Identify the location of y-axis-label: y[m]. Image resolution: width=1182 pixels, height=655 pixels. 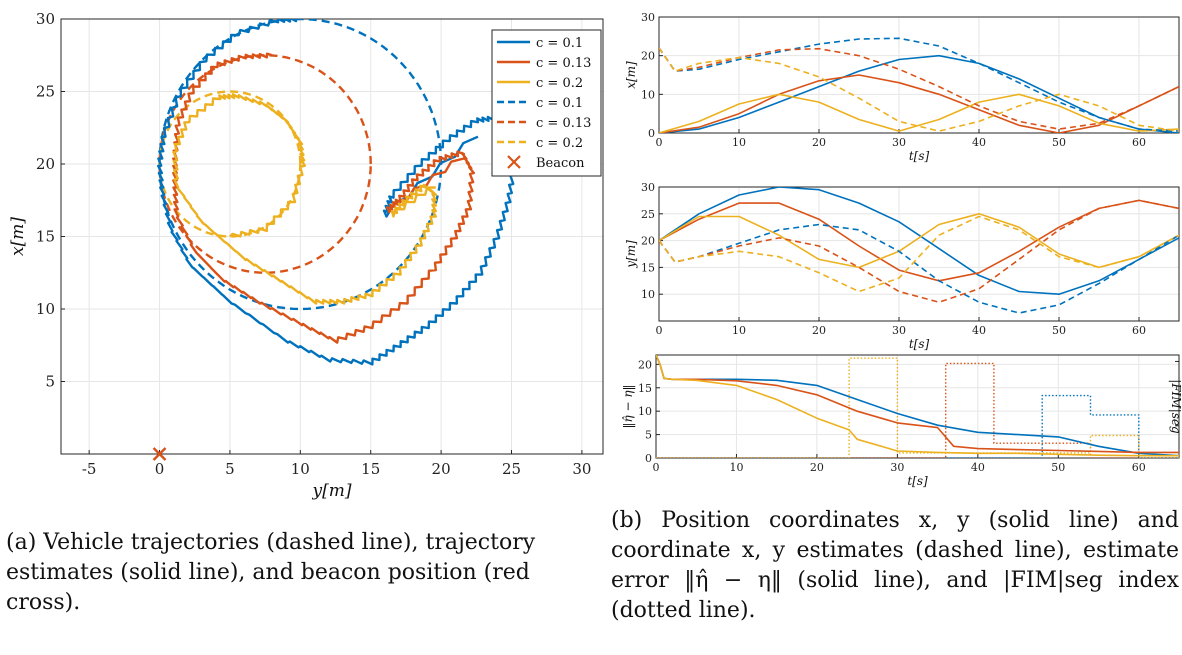
(631, 254).